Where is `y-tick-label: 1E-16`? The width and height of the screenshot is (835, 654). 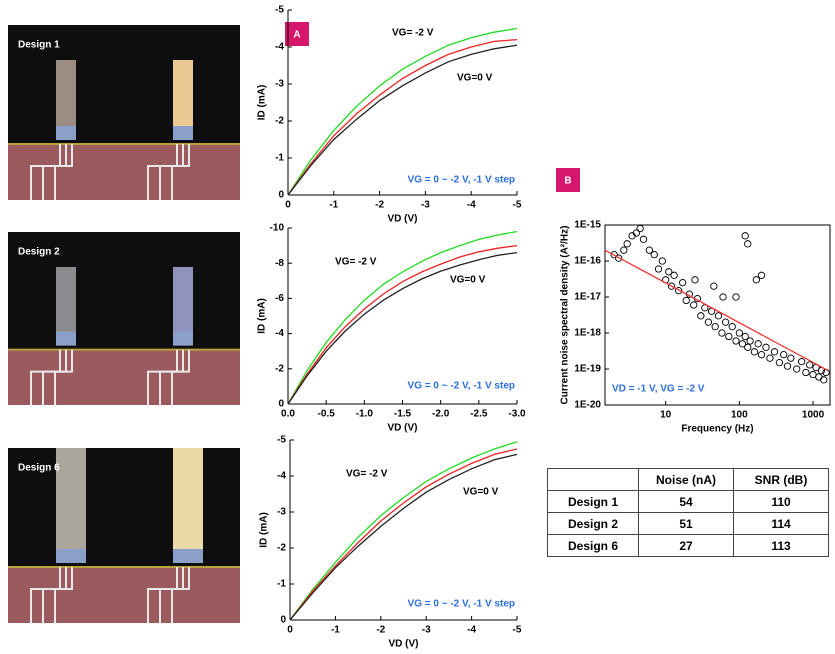 y-tick-label: 1E-16 is located at coordinates (587, 261).